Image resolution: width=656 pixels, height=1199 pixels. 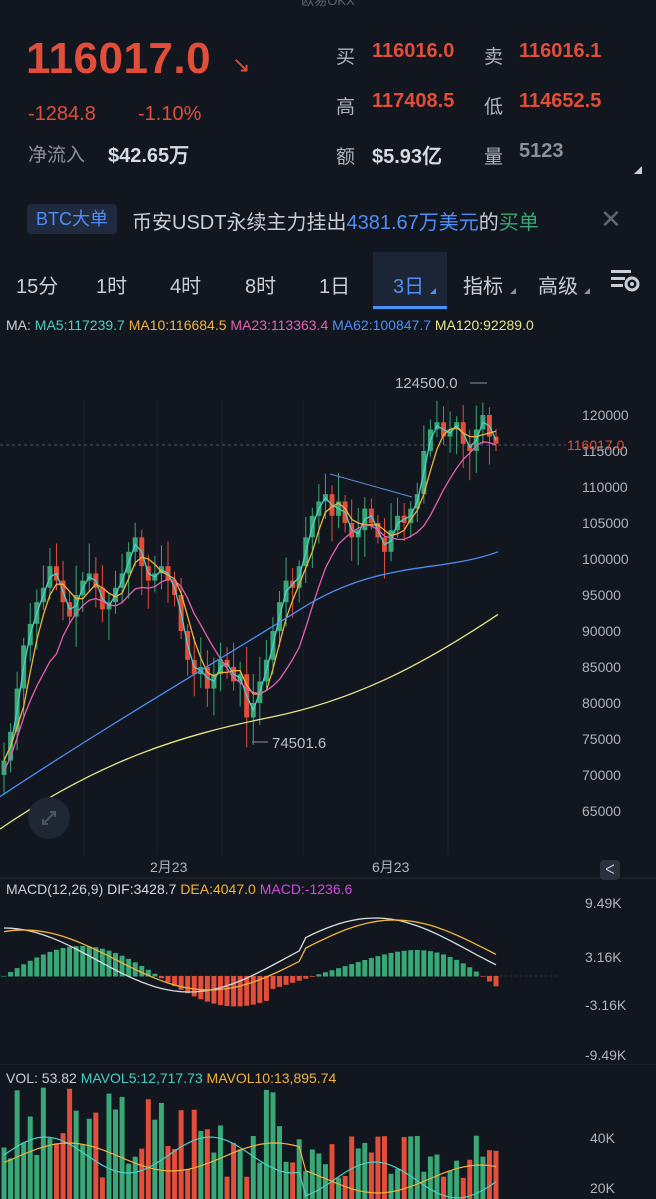 I want to click on drawn-trendline, so click(x=371, y=485).